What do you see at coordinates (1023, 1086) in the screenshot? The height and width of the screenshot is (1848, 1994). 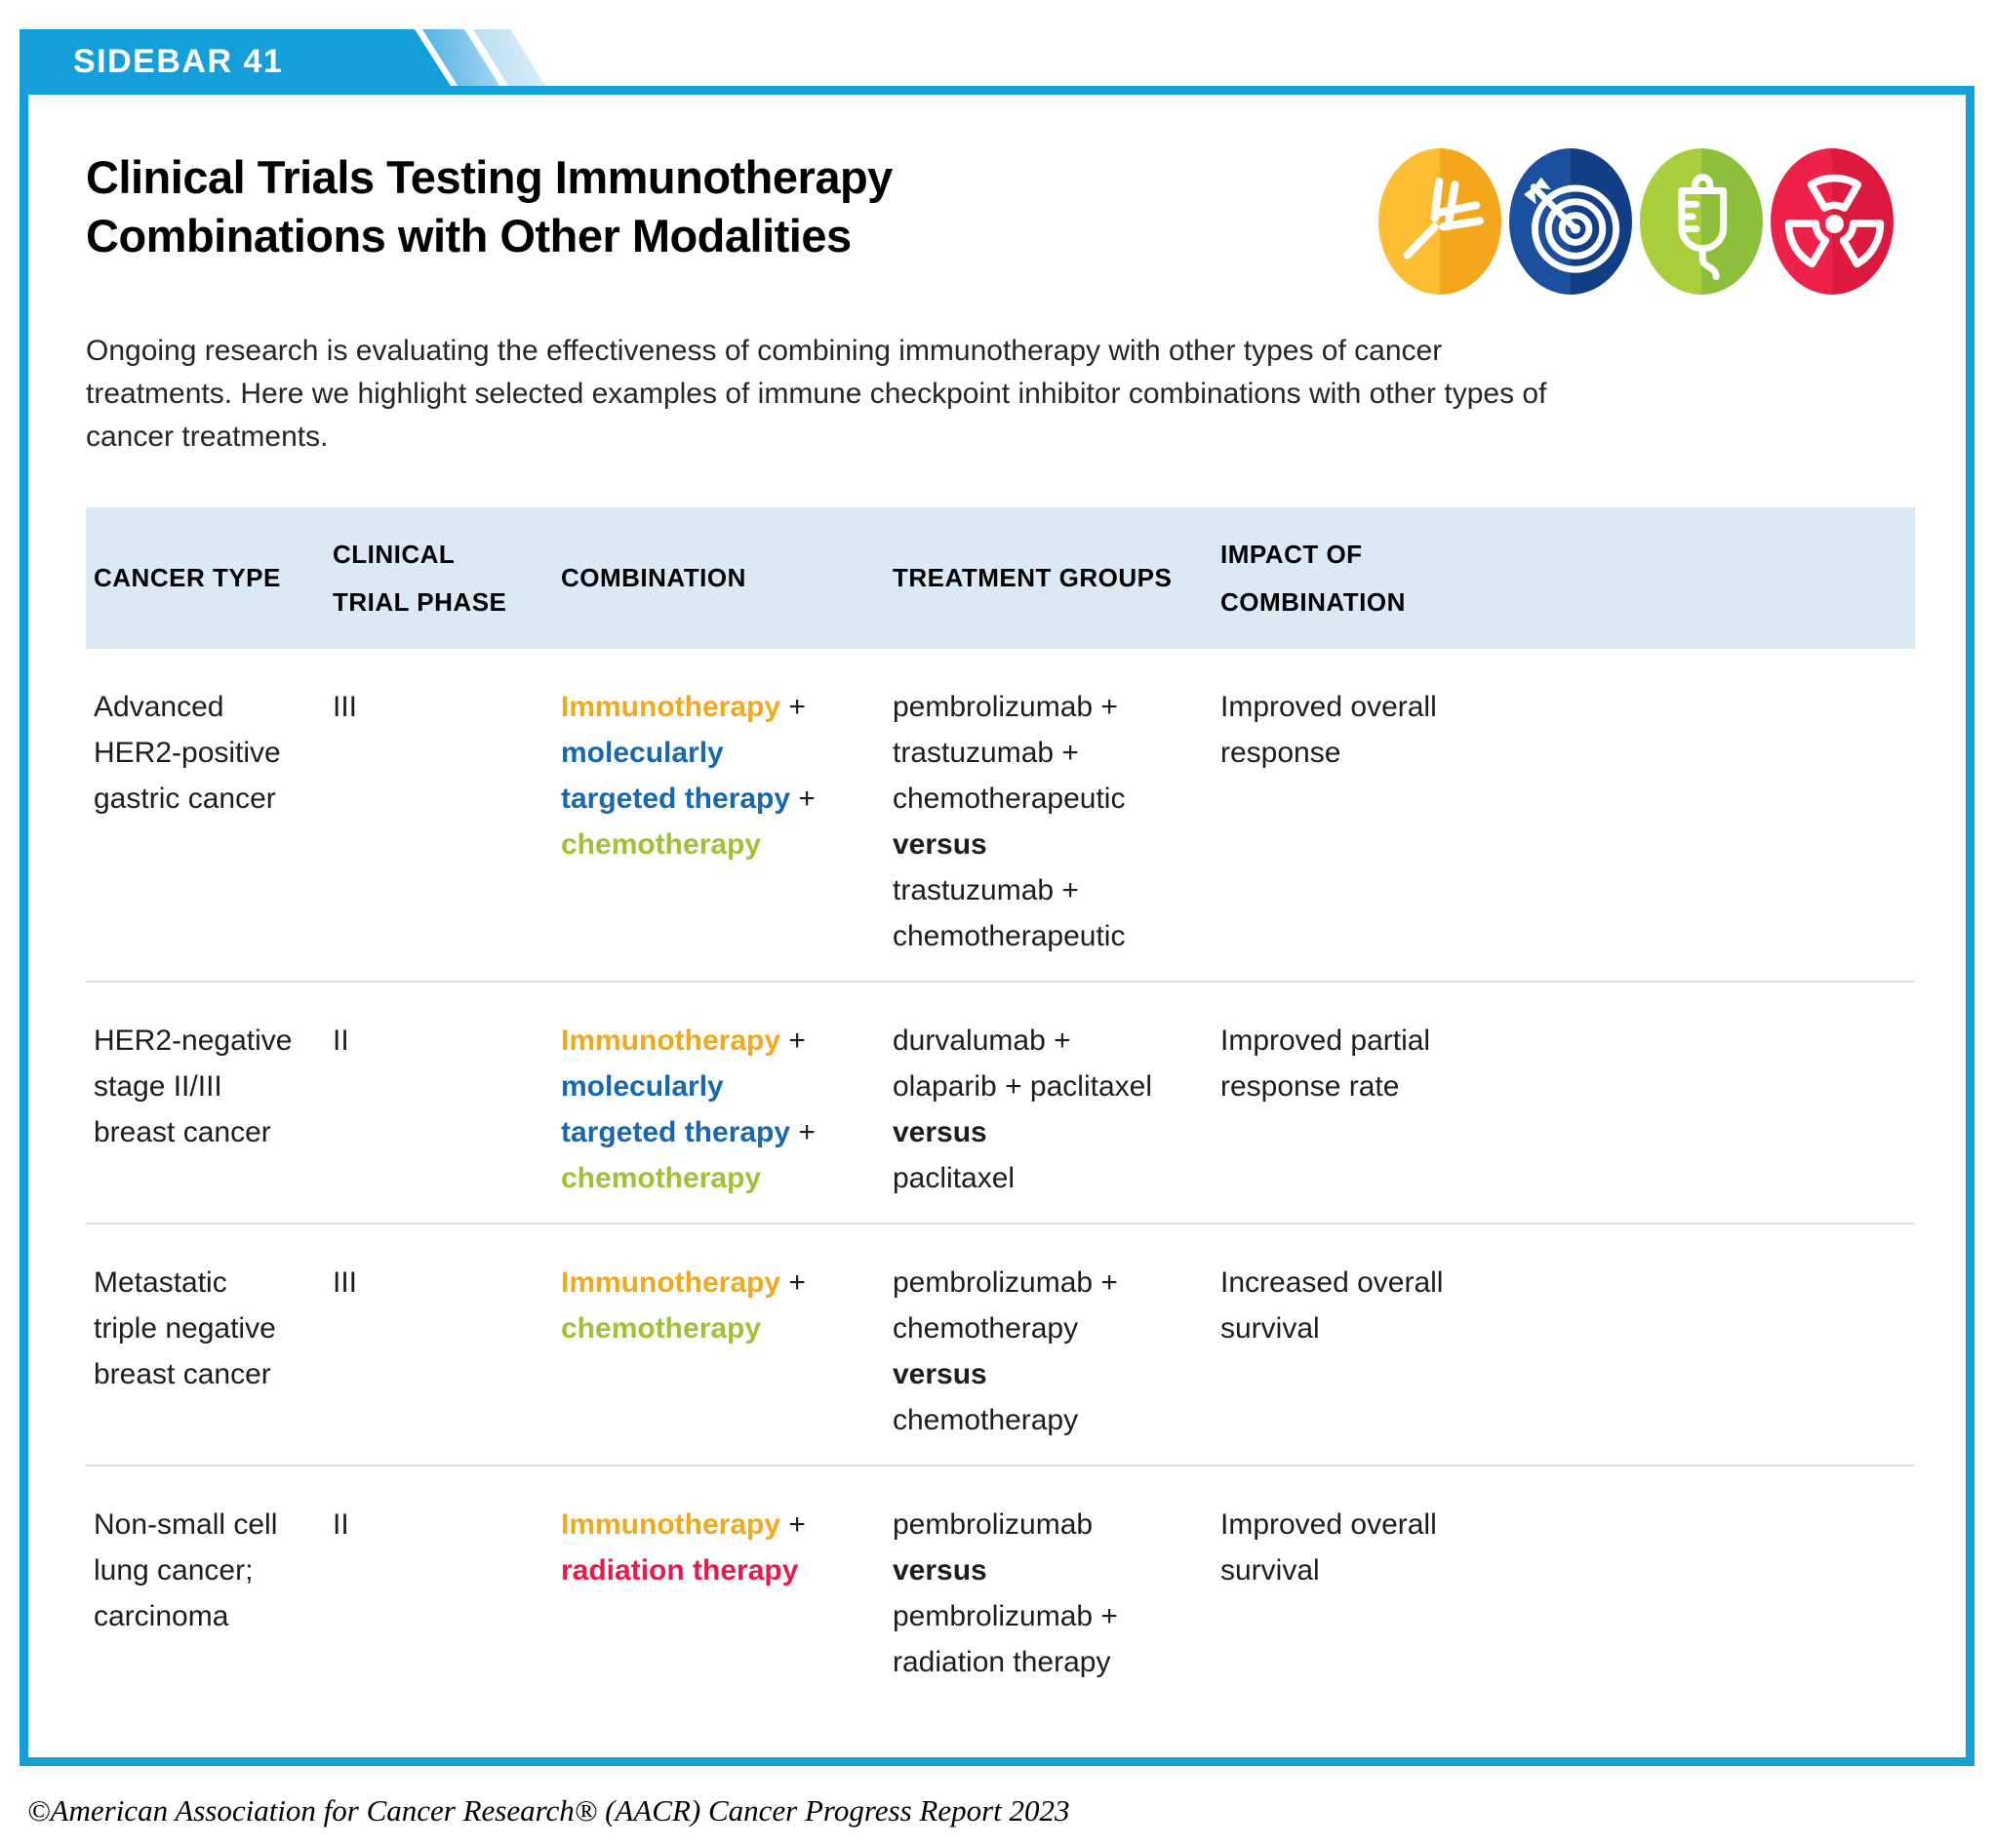 I see `treatment-group-line: olaparib + paclitaxel` at bounding box center [1023, 1086].